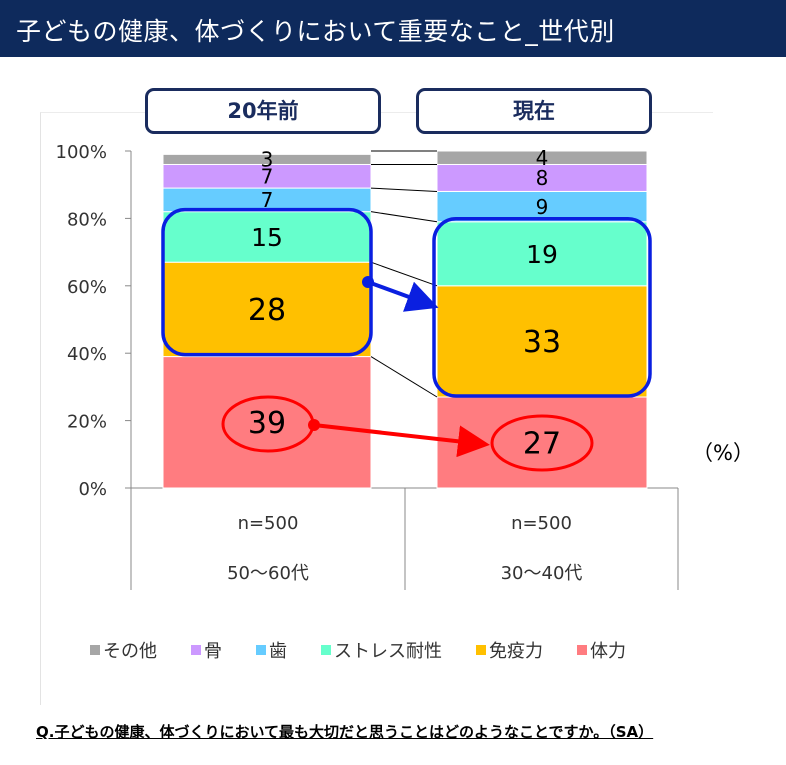 The width and height of the screenshot is (786, 765). I want to click on y-tick-label: 100%, so click(81, 152).